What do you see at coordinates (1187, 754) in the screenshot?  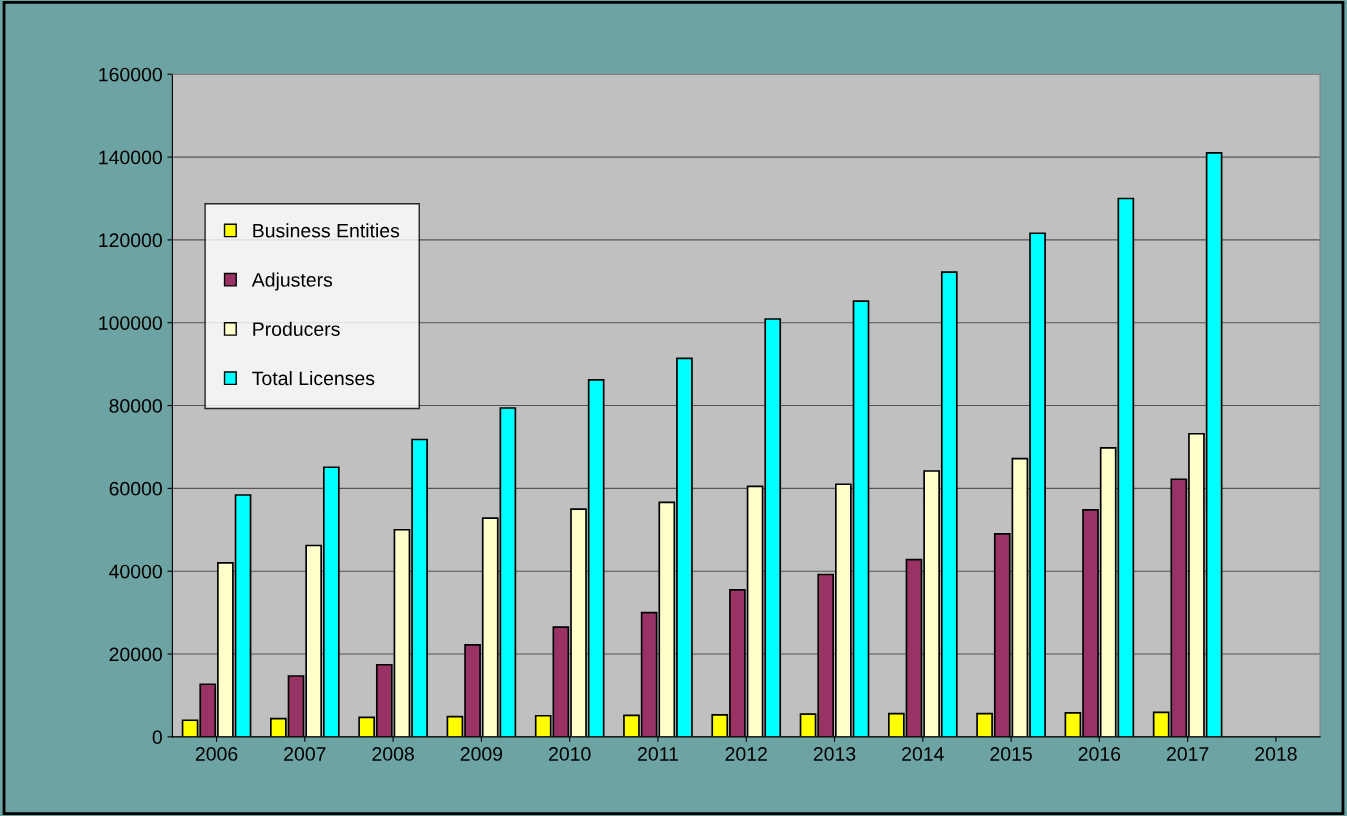 I see `x-tick-label: 2017` at bounding box center [1187, 754].